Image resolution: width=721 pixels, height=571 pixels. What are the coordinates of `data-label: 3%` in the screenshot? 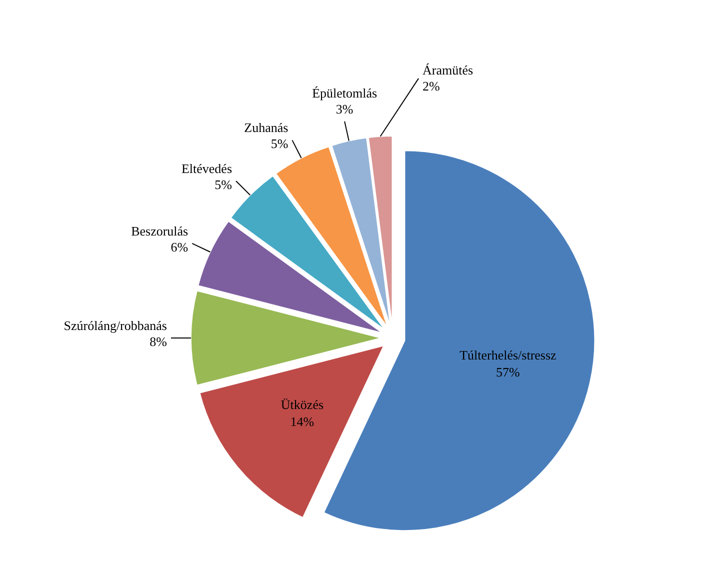 It's located at (345, 108).